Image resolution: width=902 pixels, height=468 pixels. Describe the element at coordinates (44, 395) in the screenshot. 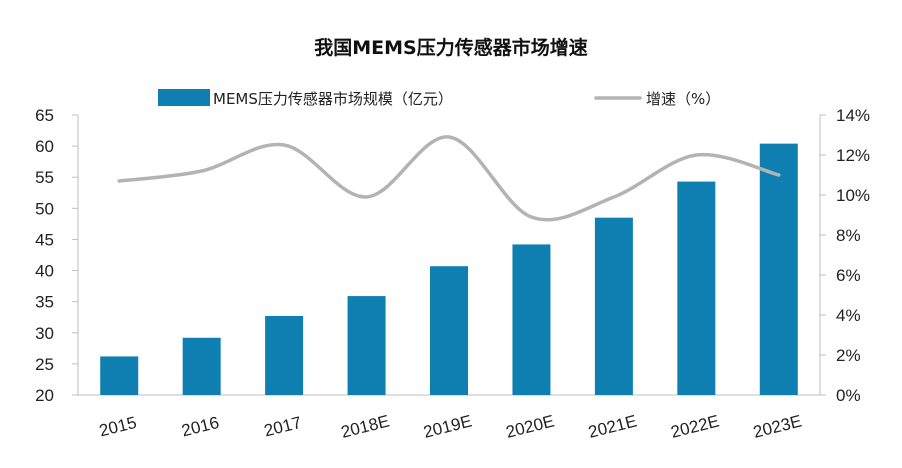

I see `left-tick-label: 20` at that location.